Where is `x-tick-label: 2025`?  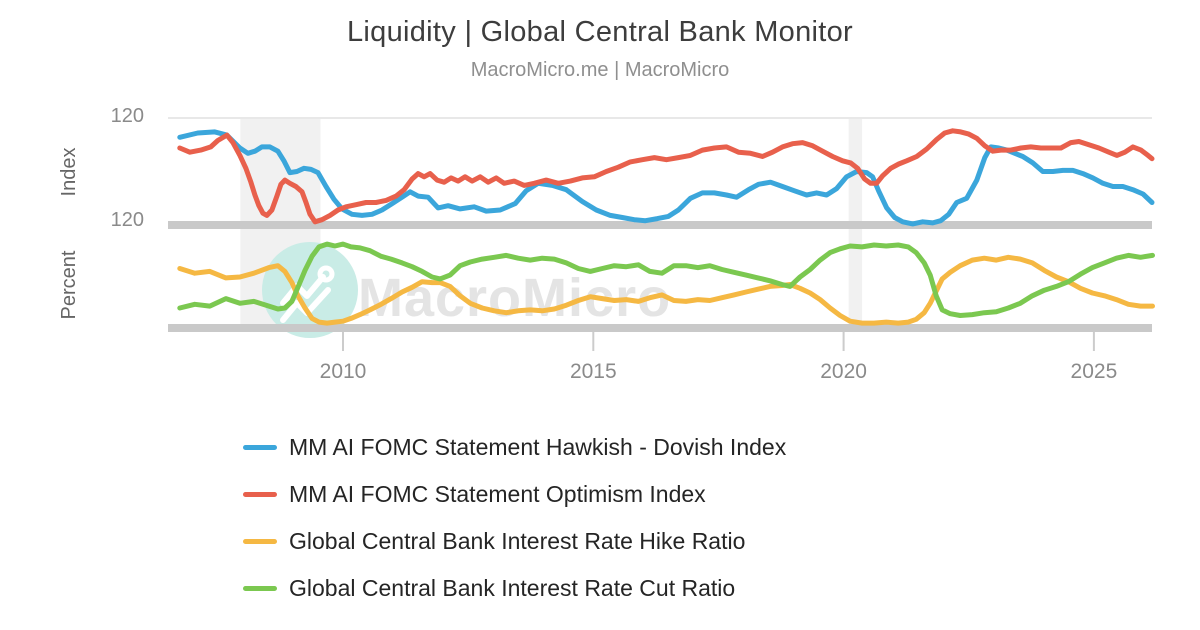 x-tick-label: 2025 is located at coordinates (1094, 371).